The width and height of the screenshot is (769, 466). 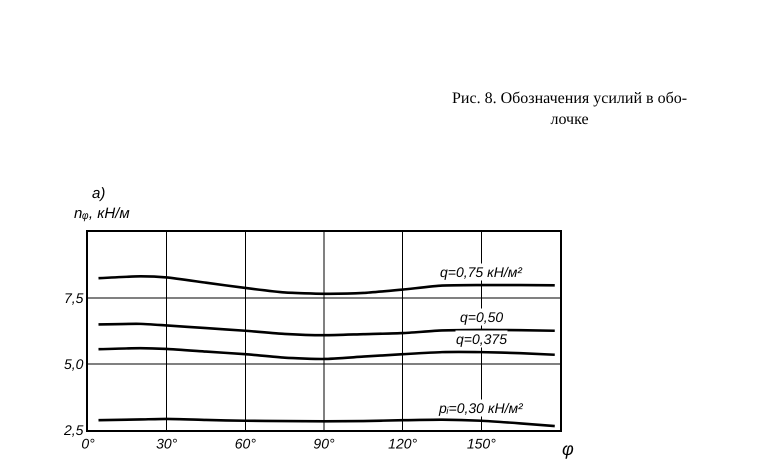 What do you see at coordinates (88, 444) in the screenshot?
I see `x-tick-label: 0°` at bounding box center [88, 444].